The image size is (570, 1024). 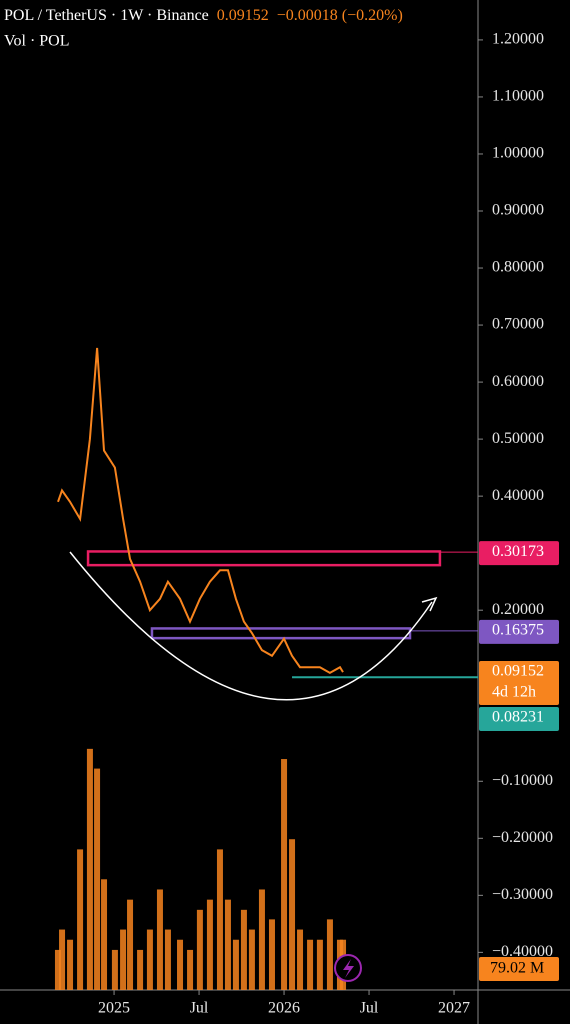 What do you see at coordinates (518, 381) in the screenshot?
I see `y-tick-label: 0.60000` at bounding box center [518, 381].